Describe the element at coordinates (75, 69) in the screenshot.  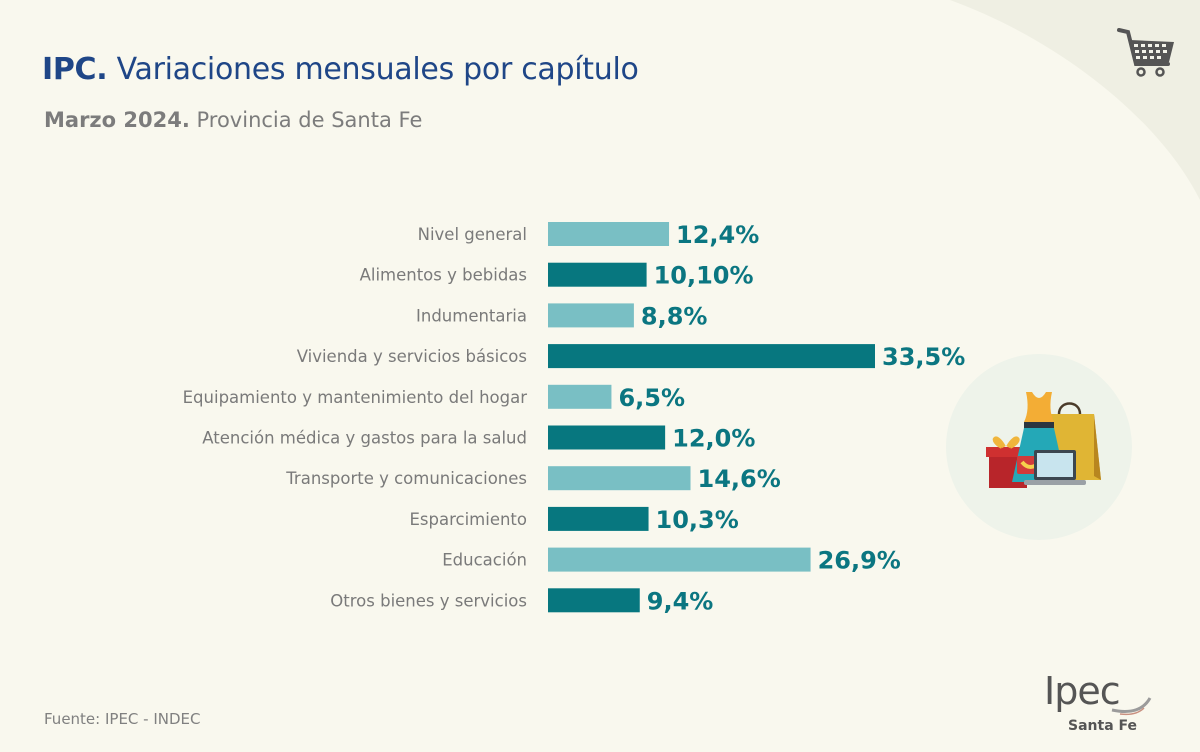
I see `title-bold: IPC.` at that location.